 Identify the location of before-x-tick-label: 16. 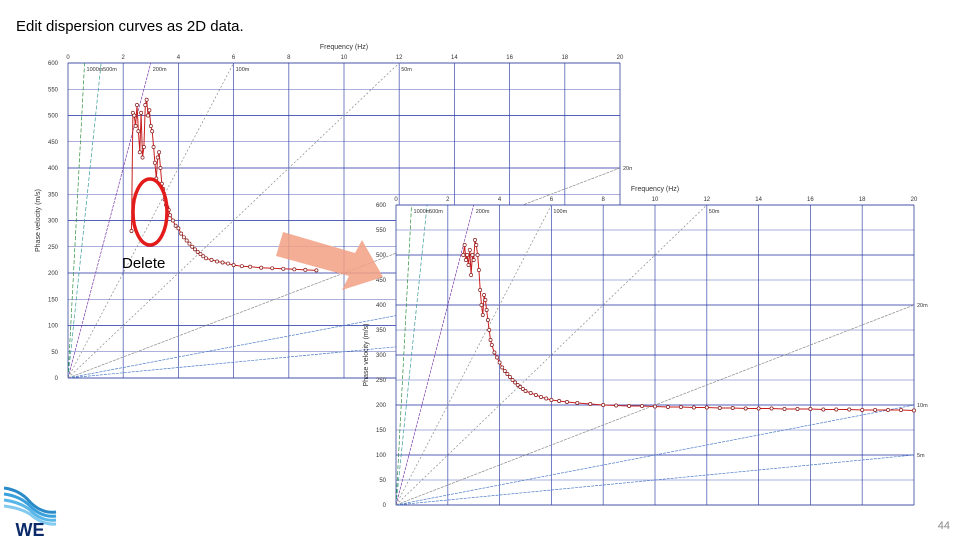
(509, 58).